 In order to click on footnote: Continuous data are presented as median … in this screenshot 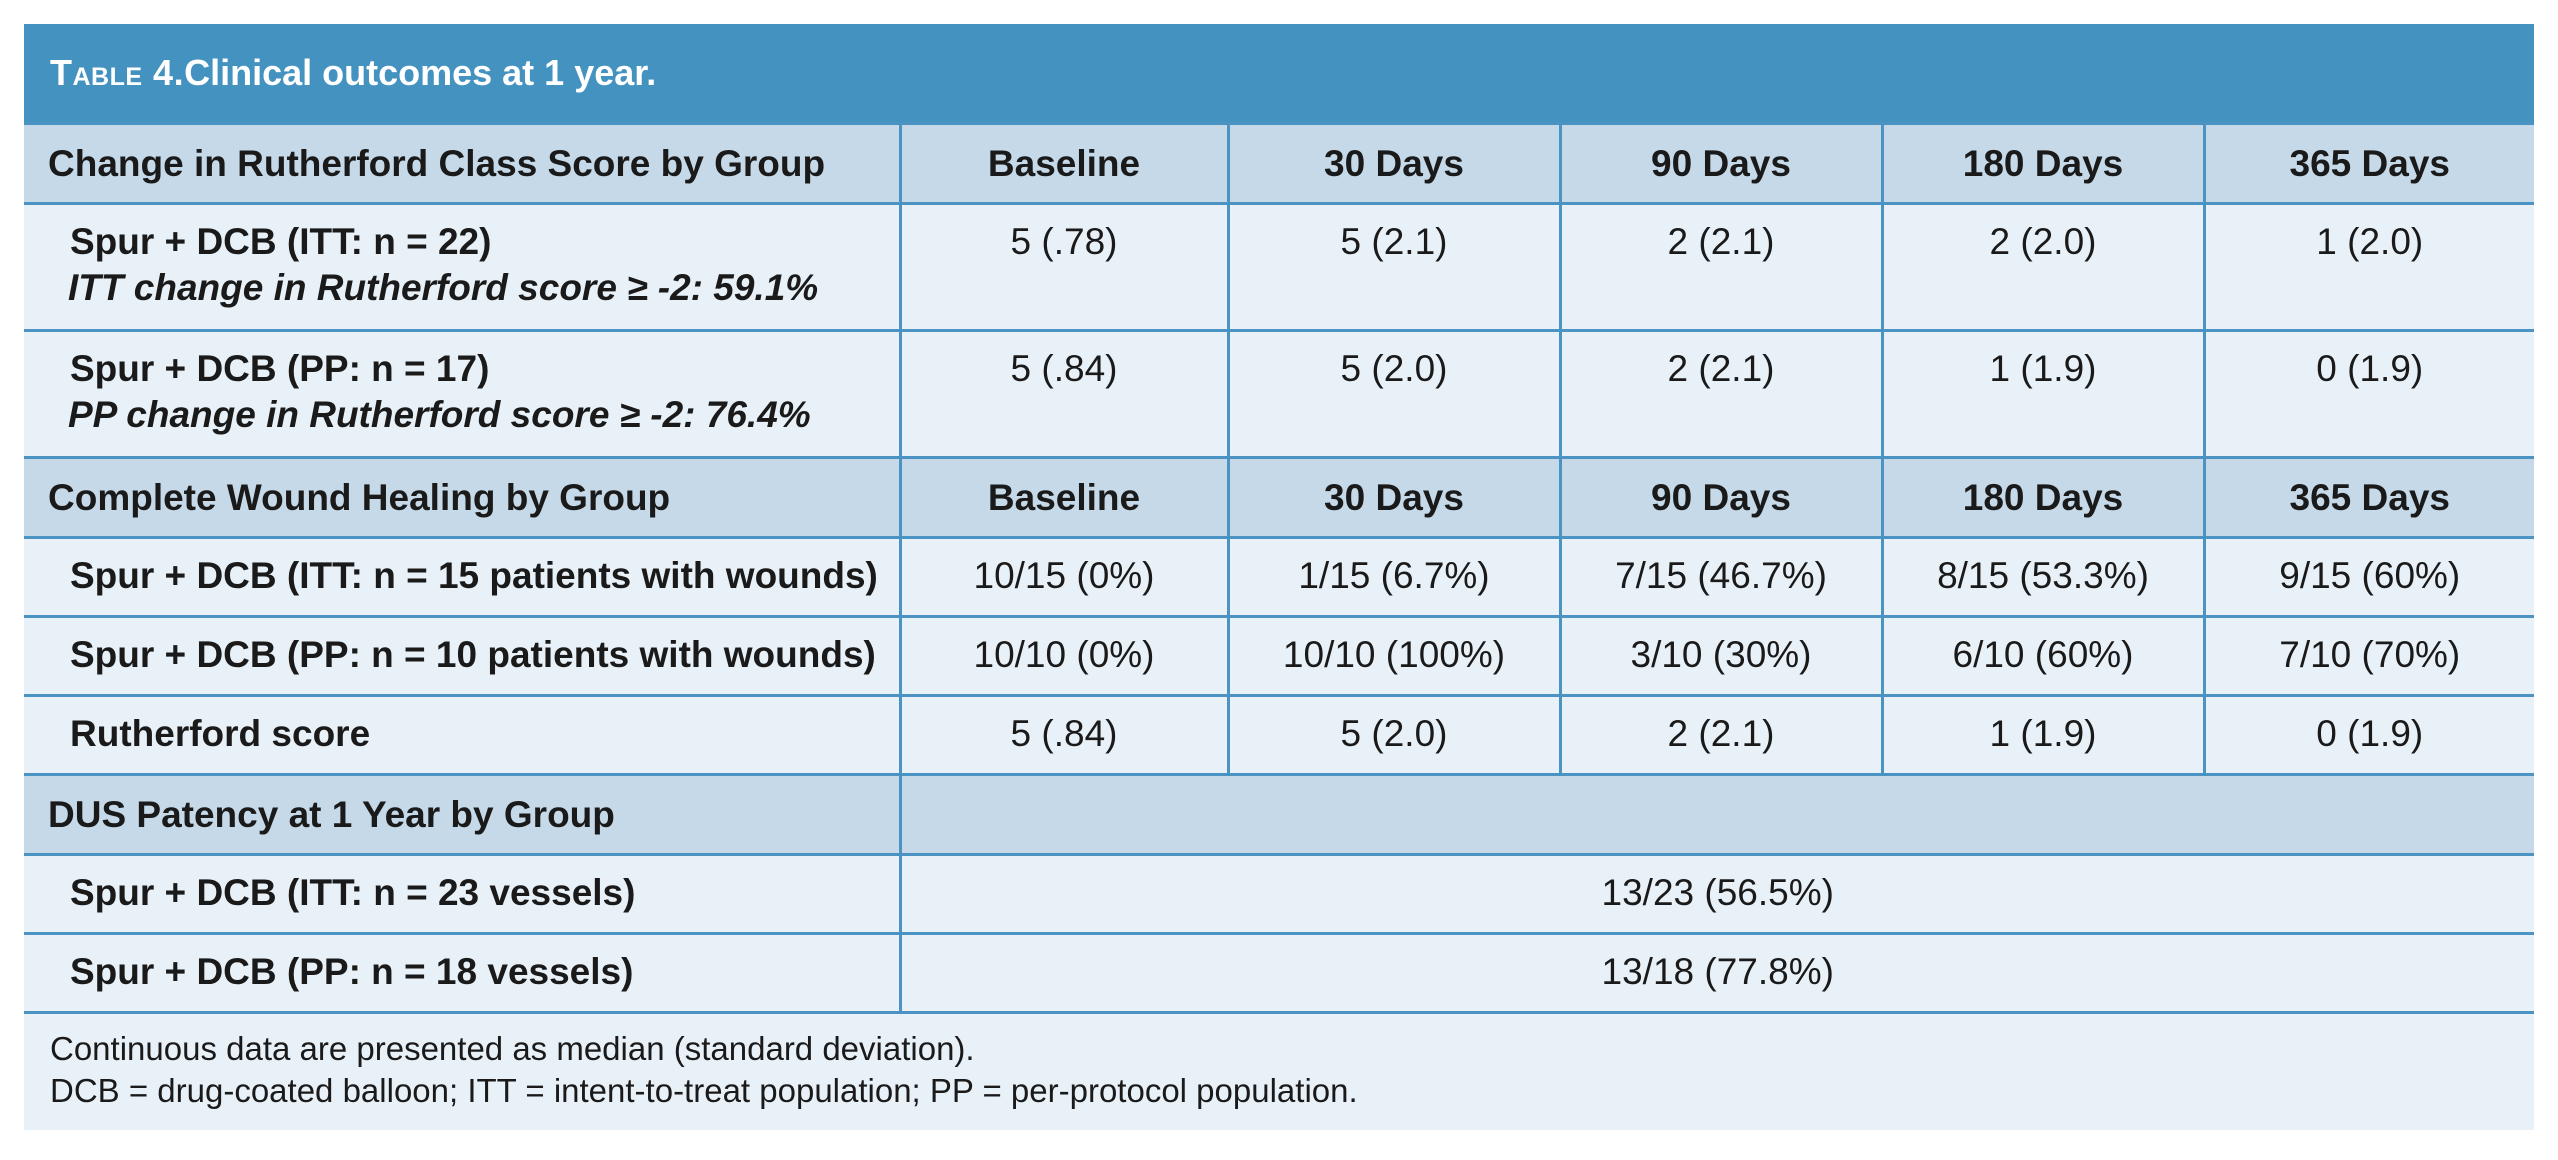, I will do `click(512, 1048)`.